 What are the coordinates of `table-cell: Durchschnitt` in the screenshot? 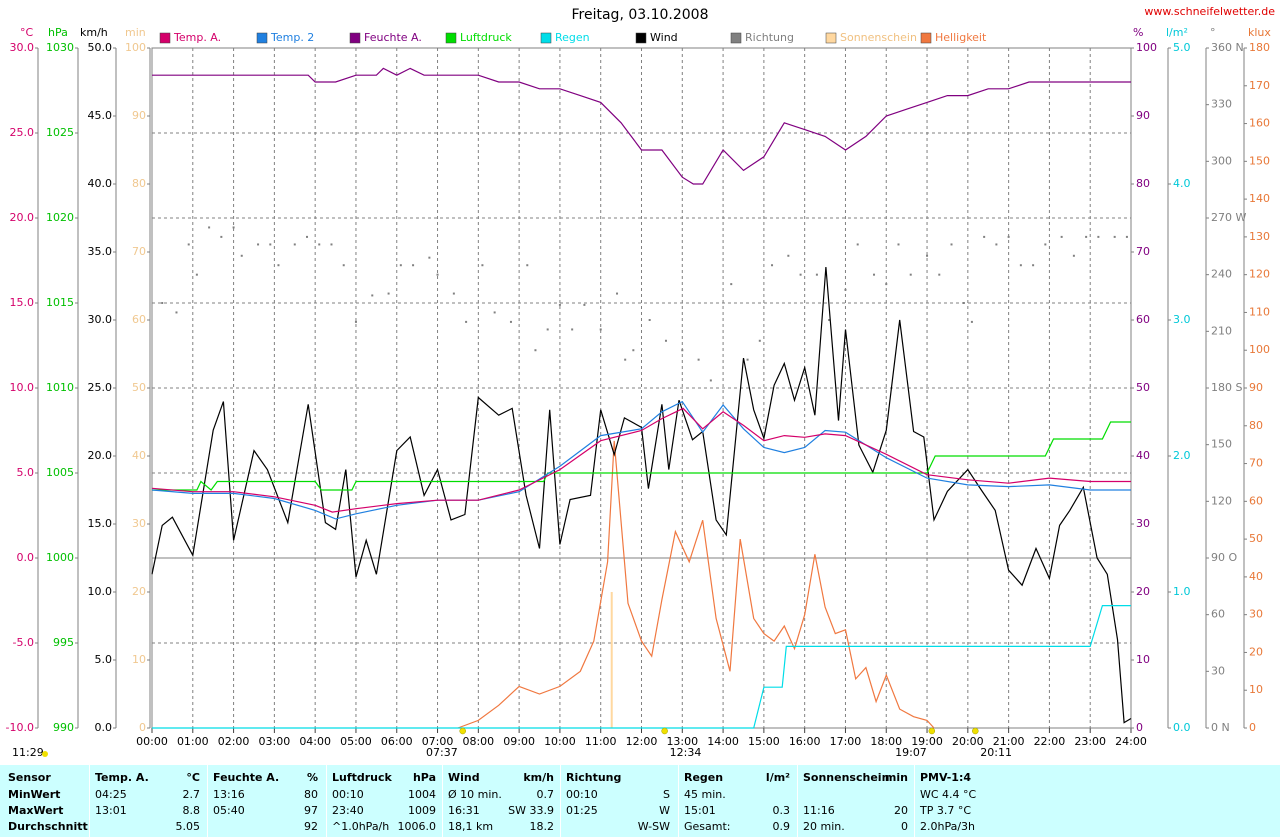 It's located at (48, 826).